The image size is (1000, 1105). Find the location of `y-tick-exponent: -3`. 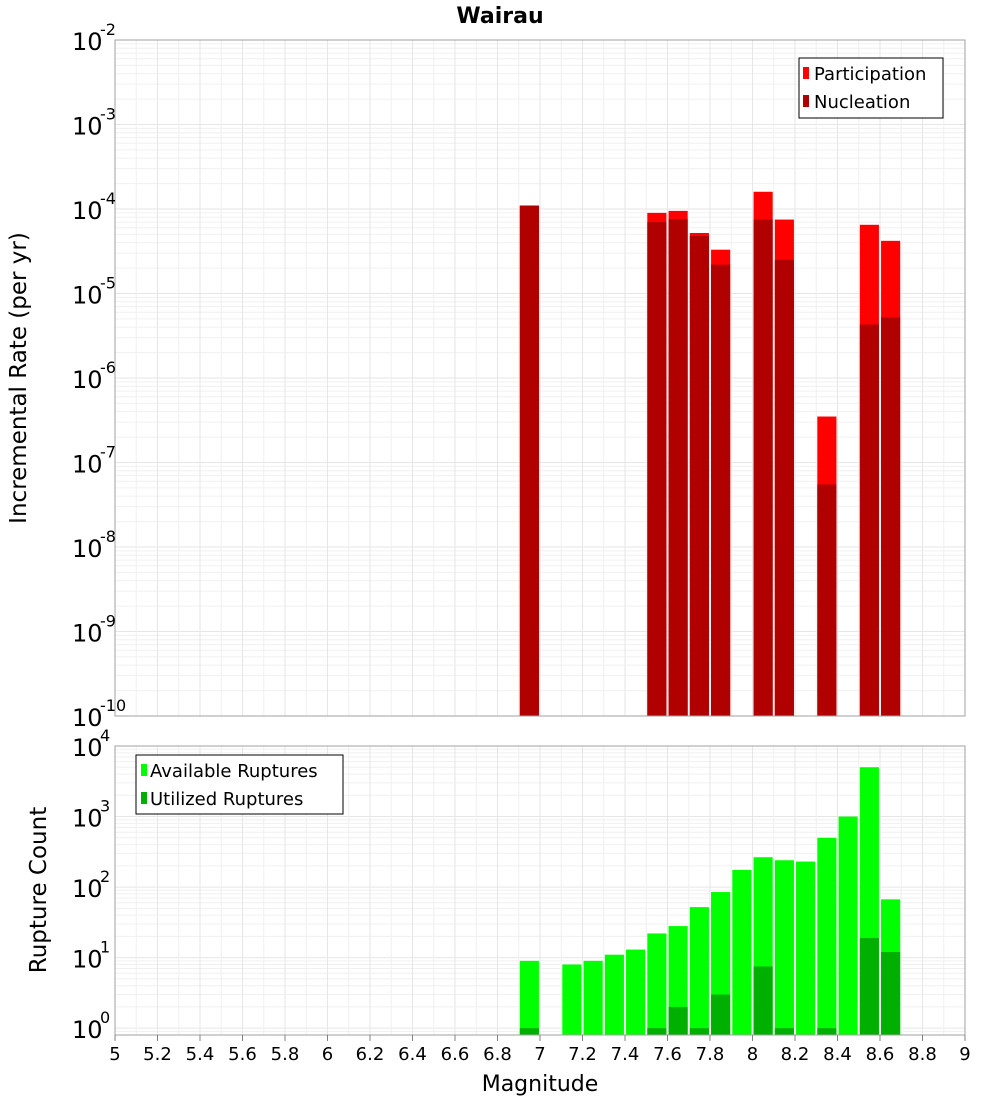

y-tick-exponent: -3 is located at coordinates (108, 114).